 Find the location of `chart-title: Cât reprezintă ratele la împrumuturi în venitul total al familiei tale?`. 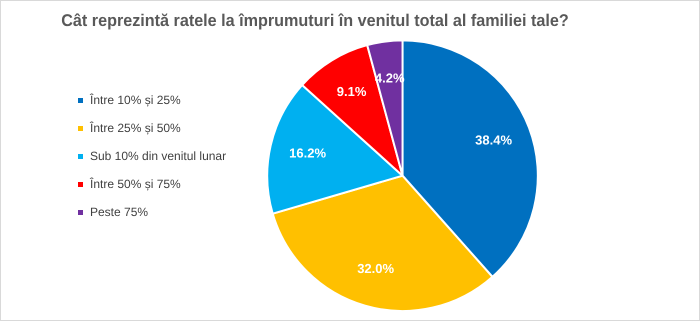

chart-title: Cât reprezintă ratele la împrumuturi în venitul total al familiei tale? is located at coordinates (315, 20).